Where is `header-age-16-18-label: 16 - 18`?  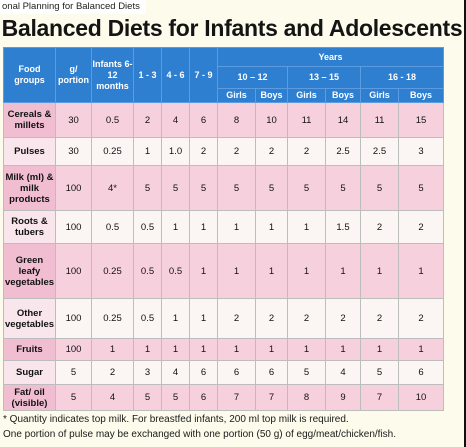 header-age-16-18-label: 16 - 18 is located at coordinates (402, 77).